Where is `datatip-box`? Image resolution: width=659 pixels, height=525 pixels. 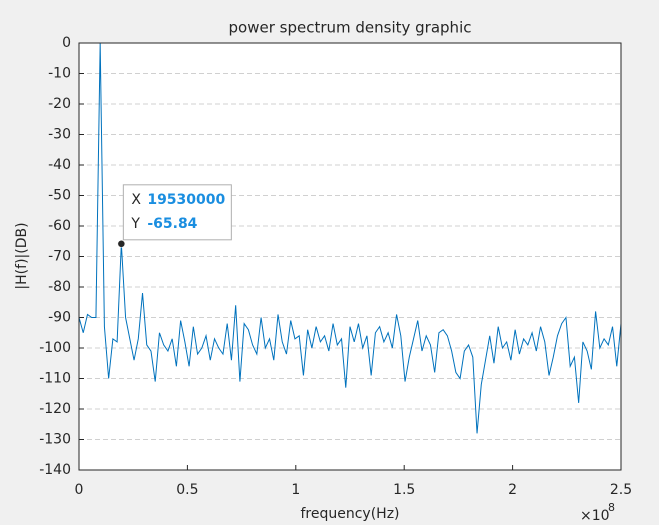
datatip-box is located at coordinates (177, 212).